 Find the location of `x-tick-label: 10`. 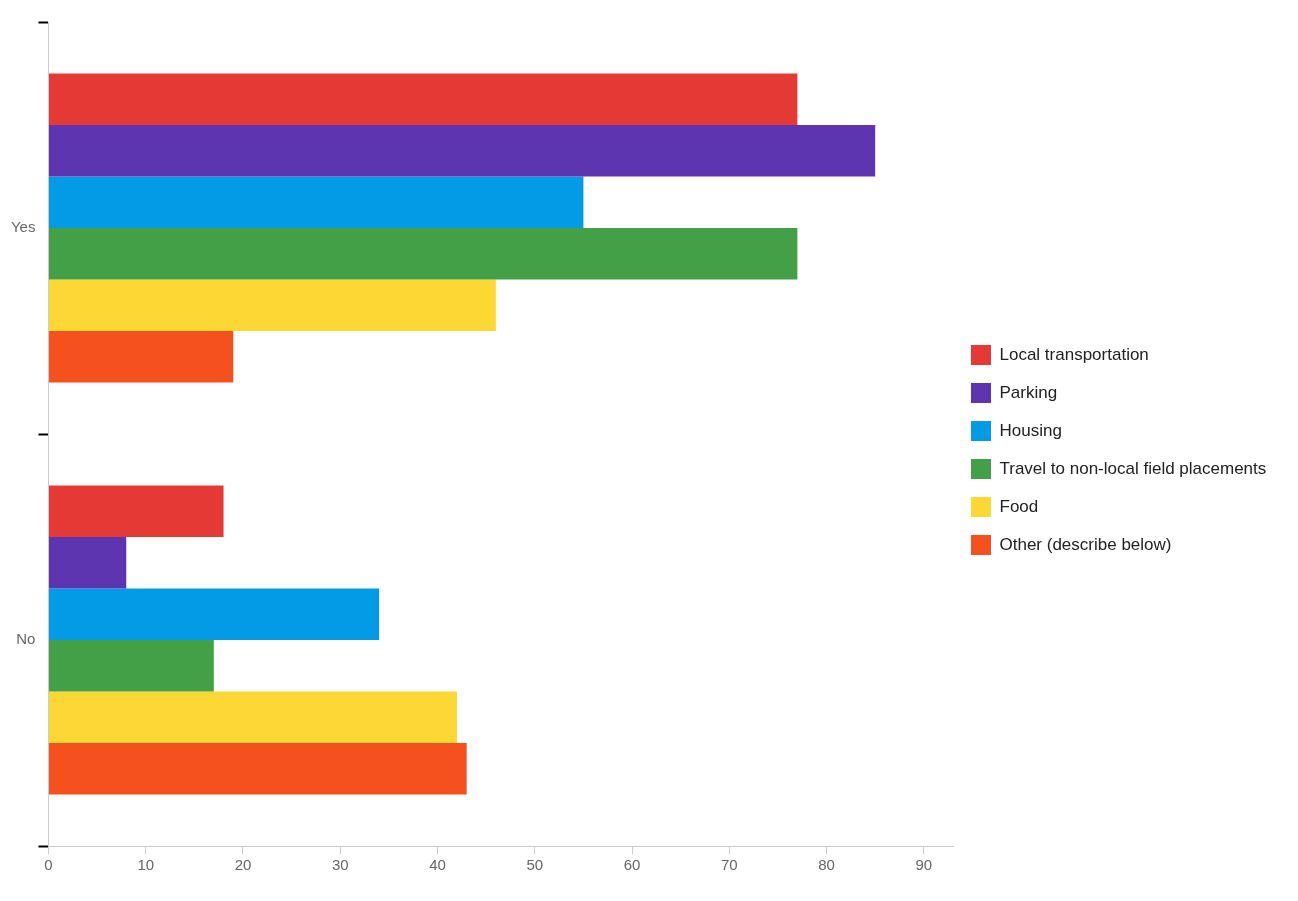

x-tick-label: 10 is located at coordinates (146, 865).